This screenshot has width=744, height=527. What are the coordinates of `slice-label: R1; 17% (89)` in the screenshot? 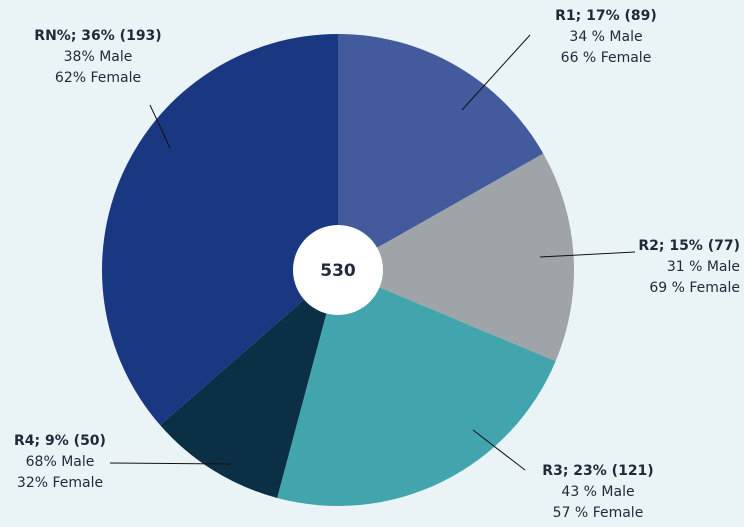 It's located at (606, 16).